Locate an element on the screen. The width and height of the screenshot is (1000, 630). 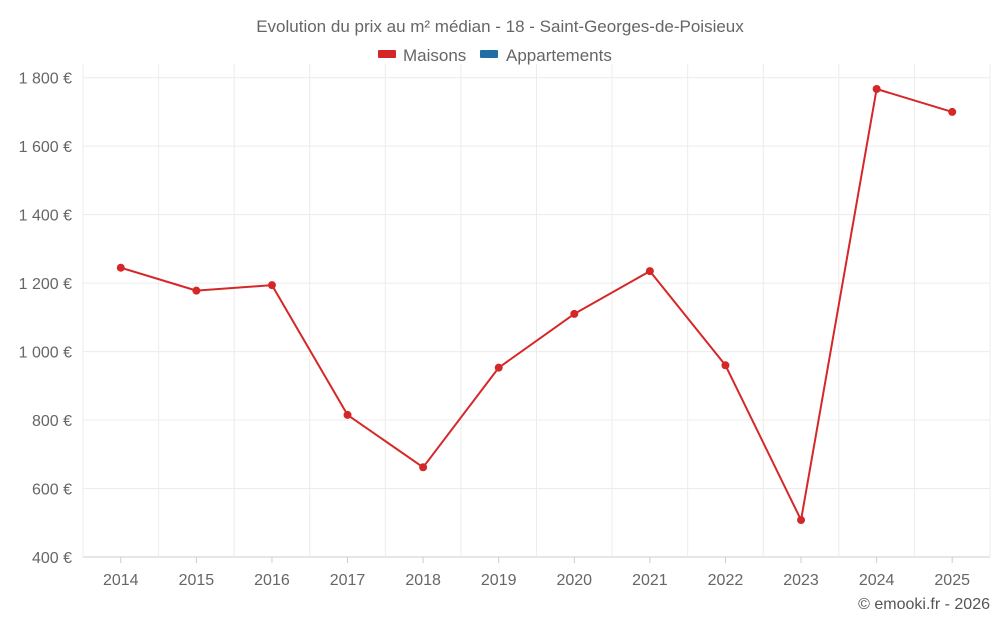
y-tick-label: 1 200 € is located at coordinates (45, 284).